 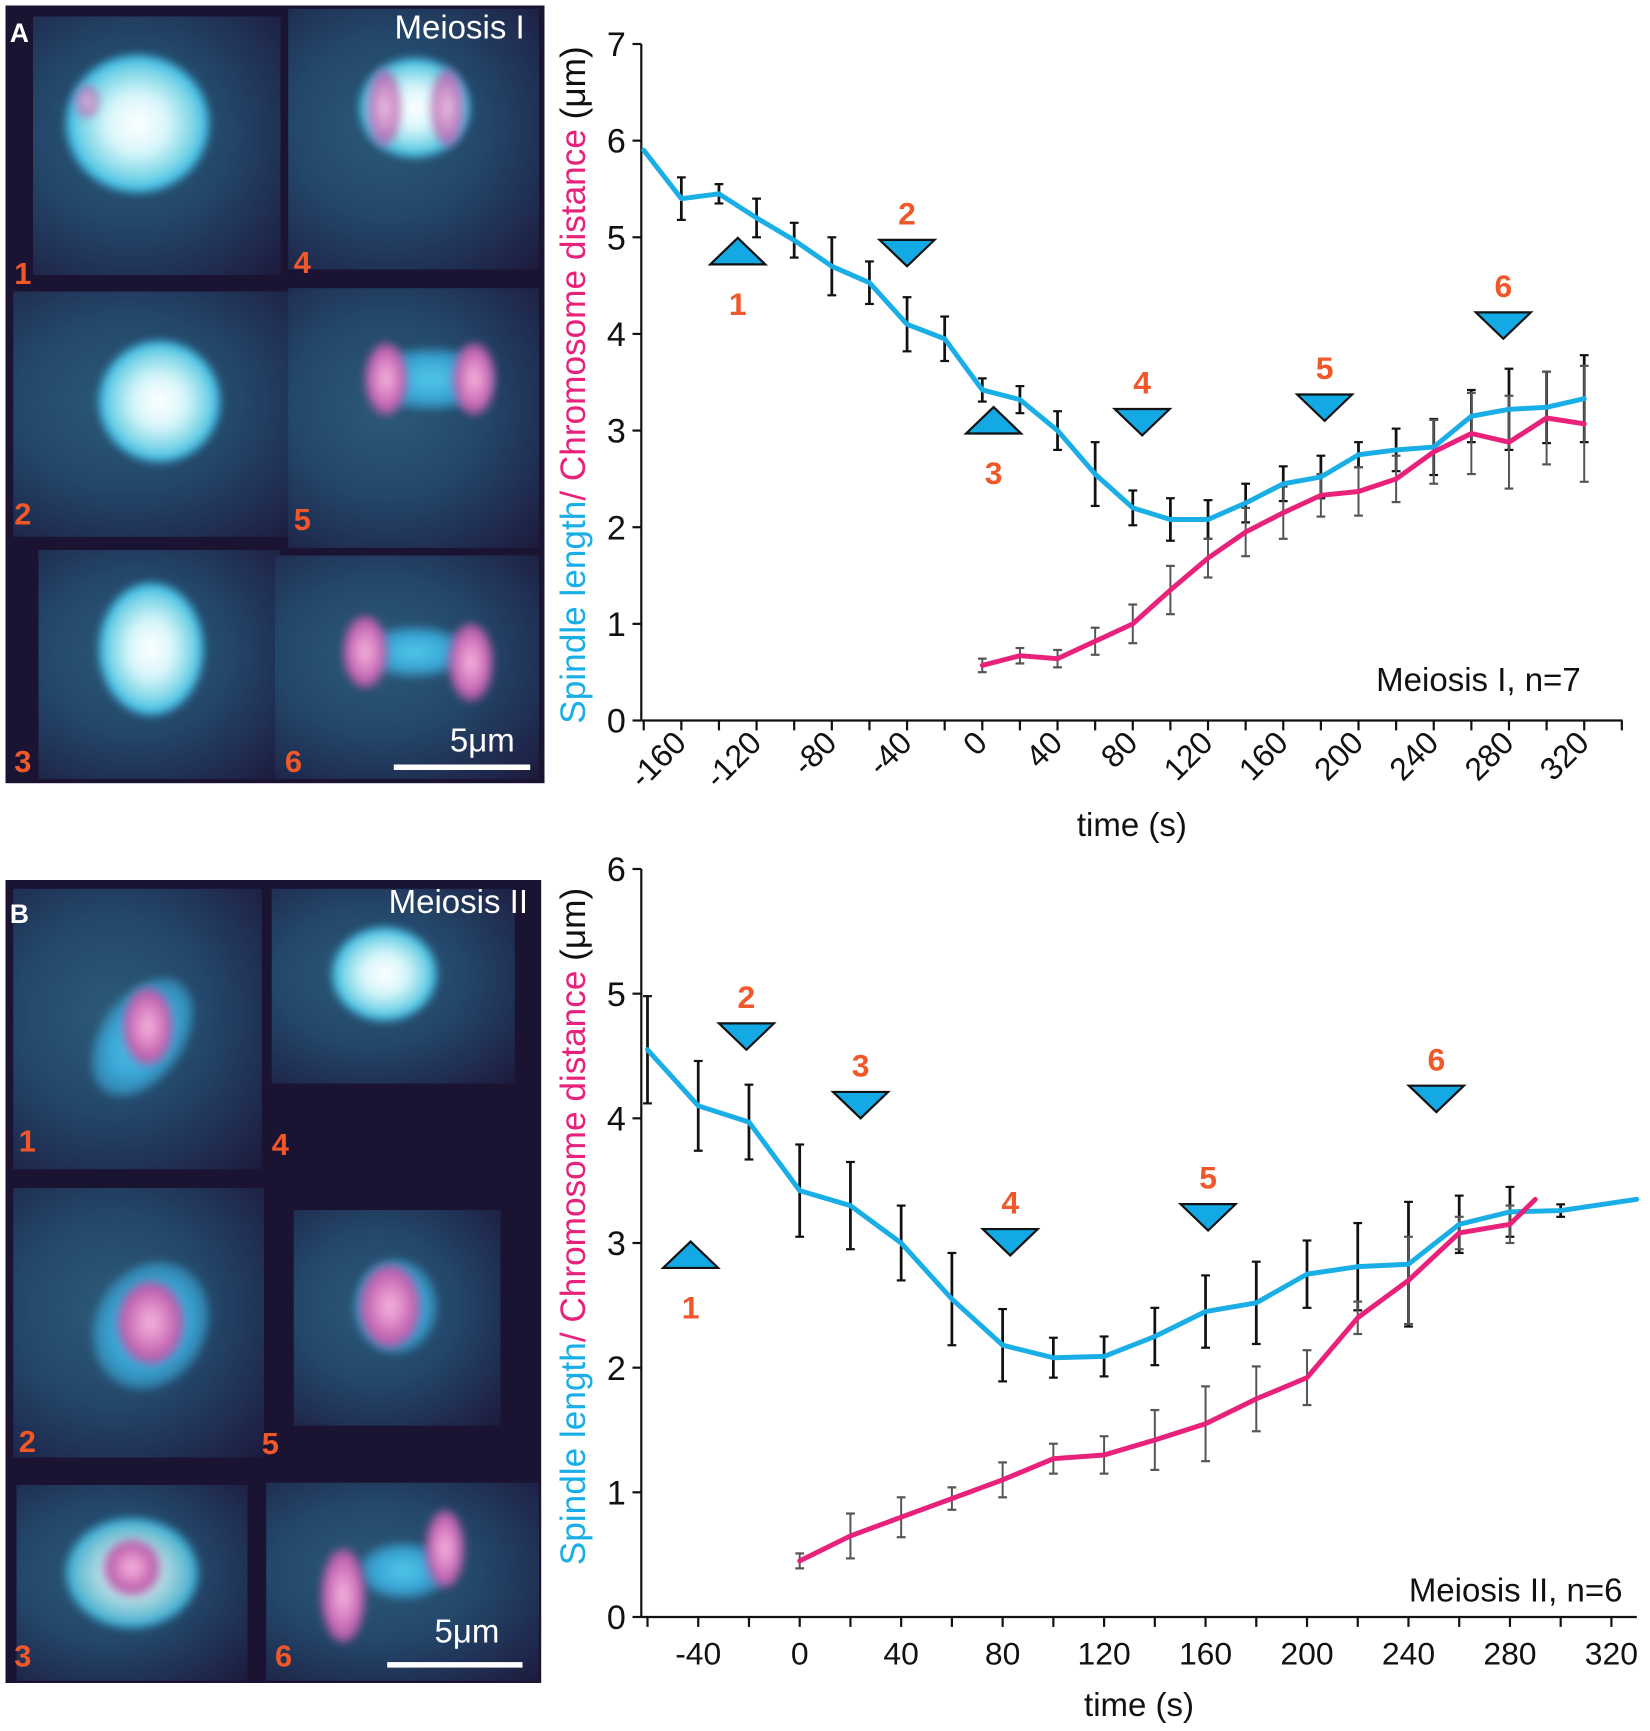 I want to click on cell-label: 5, so click(x=302, y=519).